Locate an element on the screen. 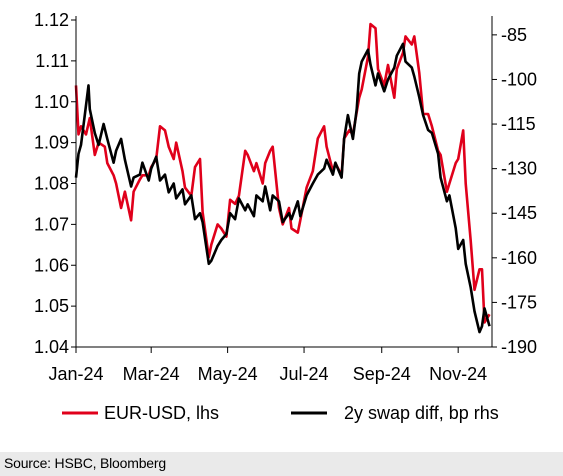 The image size is (563, 476). source-background is located at coordinates (281, 464).